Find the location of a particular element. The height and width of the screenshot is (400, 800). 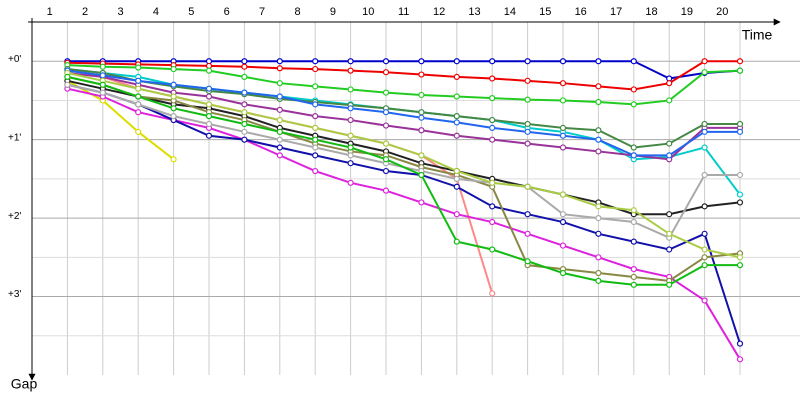

y-tick-label: +1' is located at coordinates (14, 137).